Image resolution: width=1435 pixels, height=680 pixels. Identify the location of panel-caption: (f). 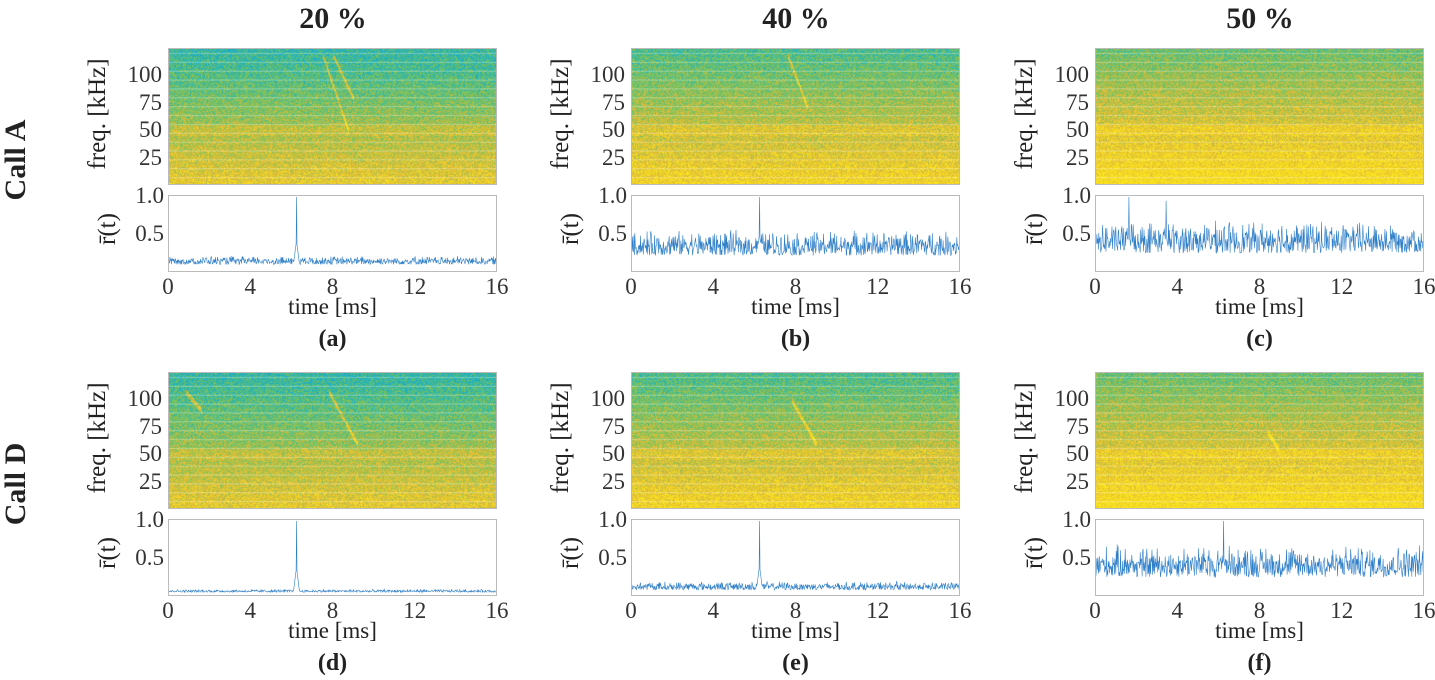
(1259, 663).